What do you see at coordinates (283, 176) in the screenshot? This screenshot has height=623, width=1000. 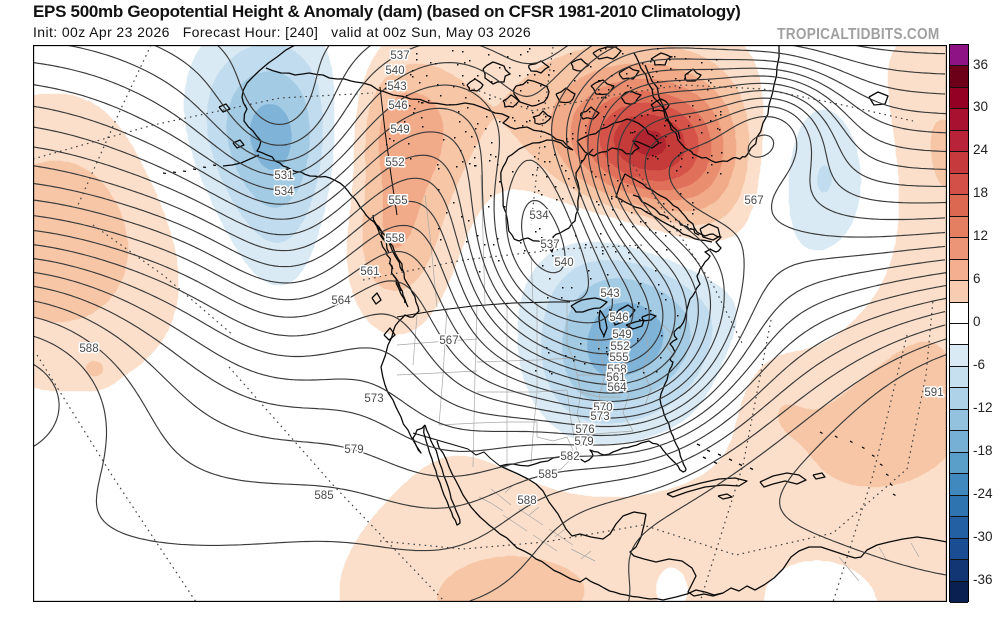 I see `svg-text: 531` at bounding box center [283, 176].